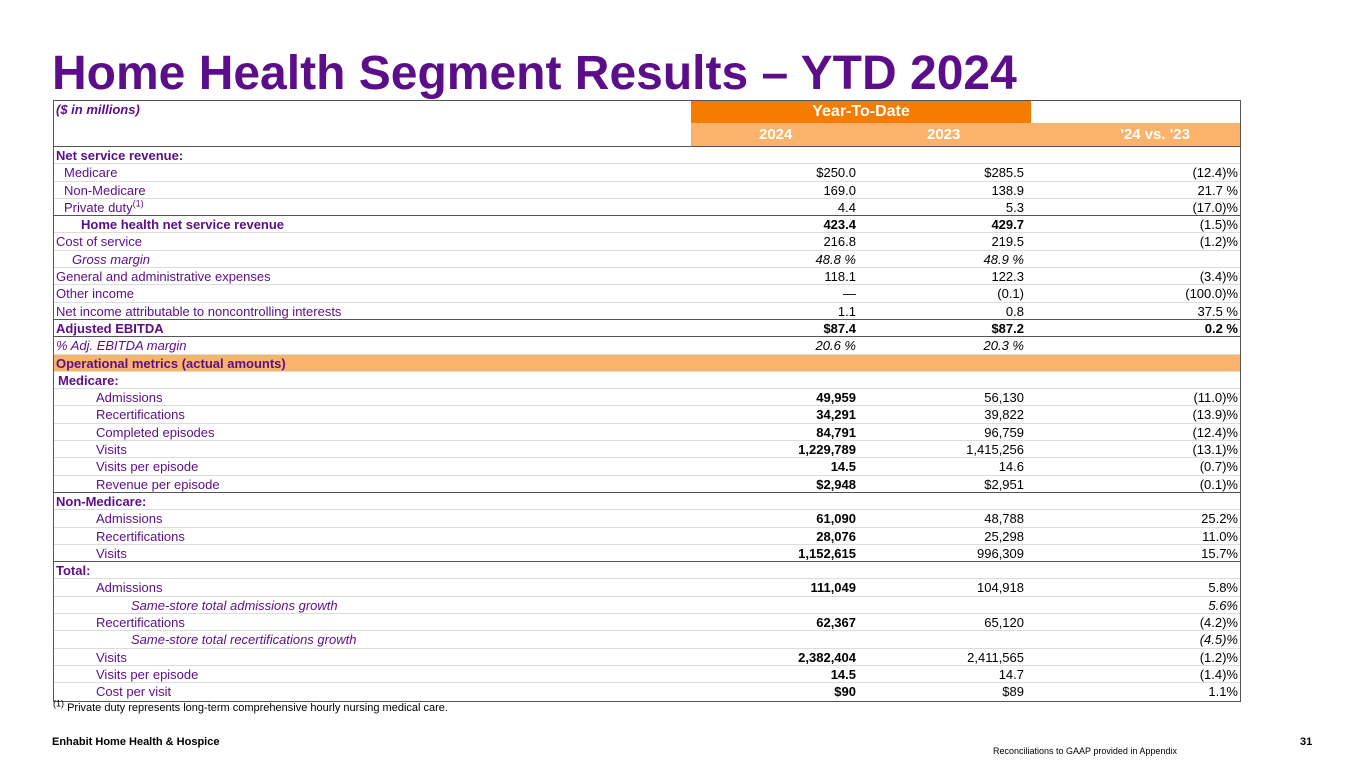 The image size is (1365, 768). What do you see at coordinates (833, 588) in the screenshot?
I see `value-2024: 111,049` at bounding box center [833, 588].